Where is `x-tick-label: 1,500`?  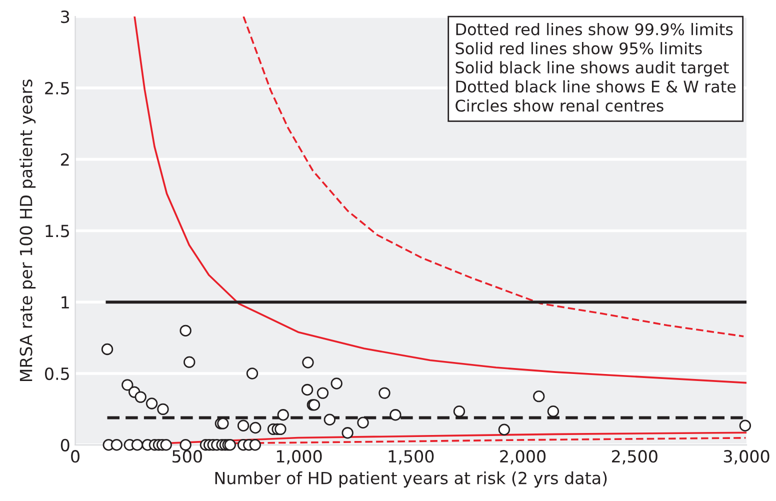
x-tick-label: 1,500 is located at coordinates (411, 457).